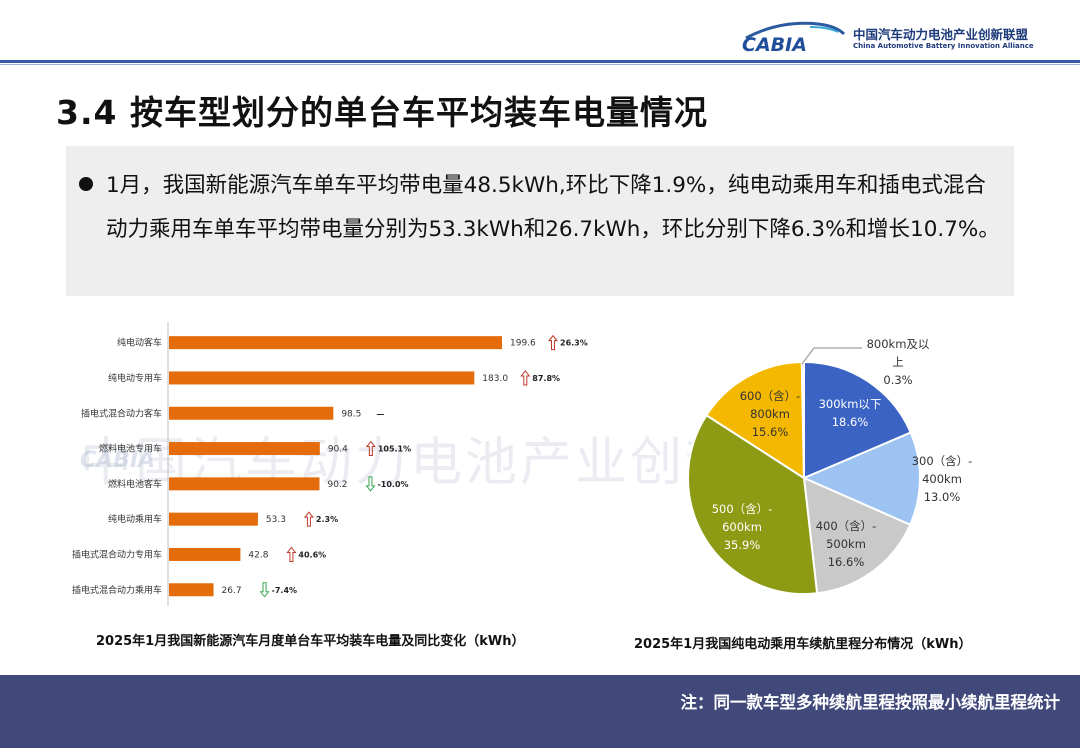 The width and height of the screenshot is (1080, 748). I want to click on cabia-logo-mark: CABIA, so click(794, 37).